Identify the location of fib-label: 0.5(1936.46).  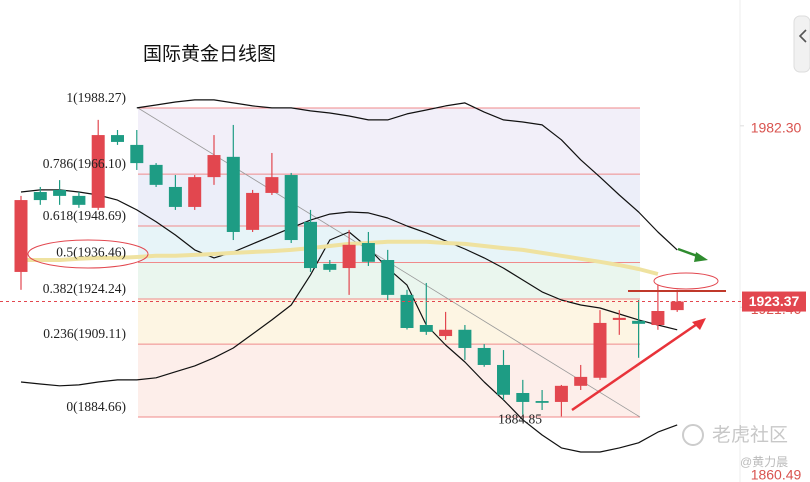
(91, 252).